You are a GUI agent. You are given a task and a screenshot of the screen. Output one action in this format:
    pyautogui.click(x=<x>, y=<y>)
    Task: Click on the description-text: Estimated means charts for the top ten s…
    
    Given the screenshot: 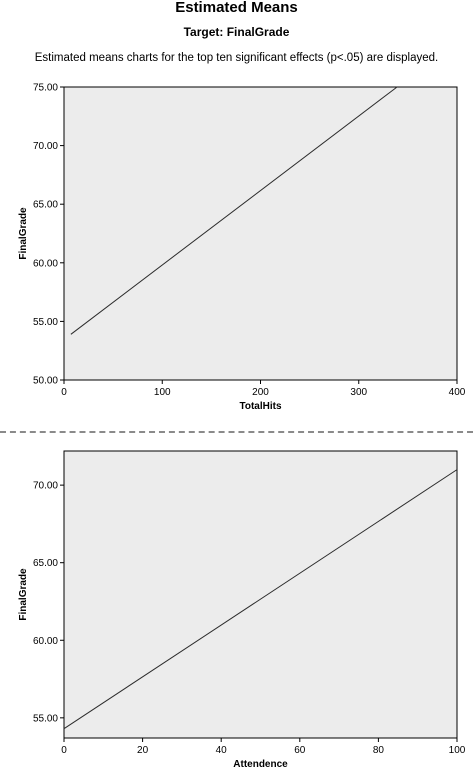 What is the action you would take?
    pyautogui.click(x=236, y=58)
    